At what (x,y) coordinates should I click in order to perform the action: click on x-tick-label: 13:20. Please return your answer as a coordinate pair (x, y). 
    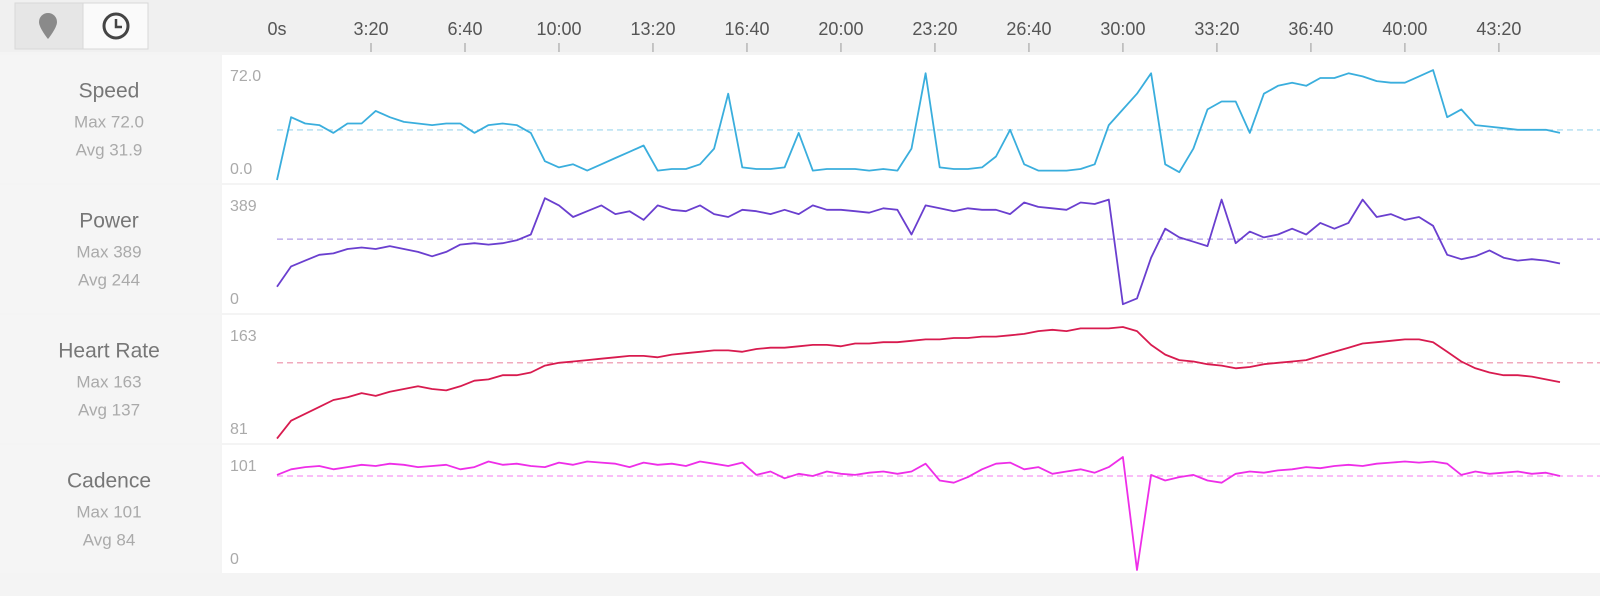
    Looking at the image, I should click on (652, 29).